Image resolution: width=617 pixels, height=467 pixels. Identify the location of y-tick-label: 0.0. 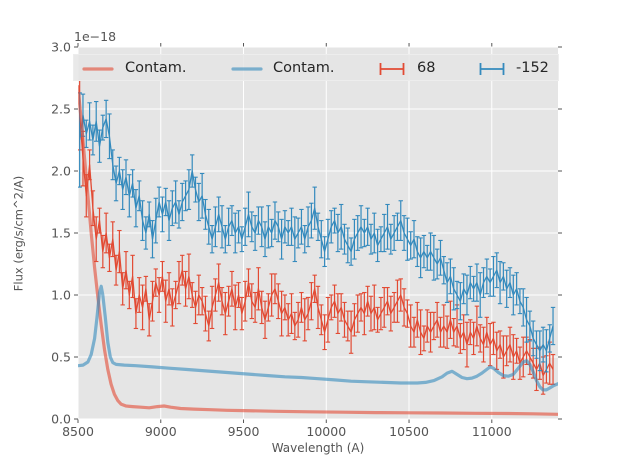
(61, 419).